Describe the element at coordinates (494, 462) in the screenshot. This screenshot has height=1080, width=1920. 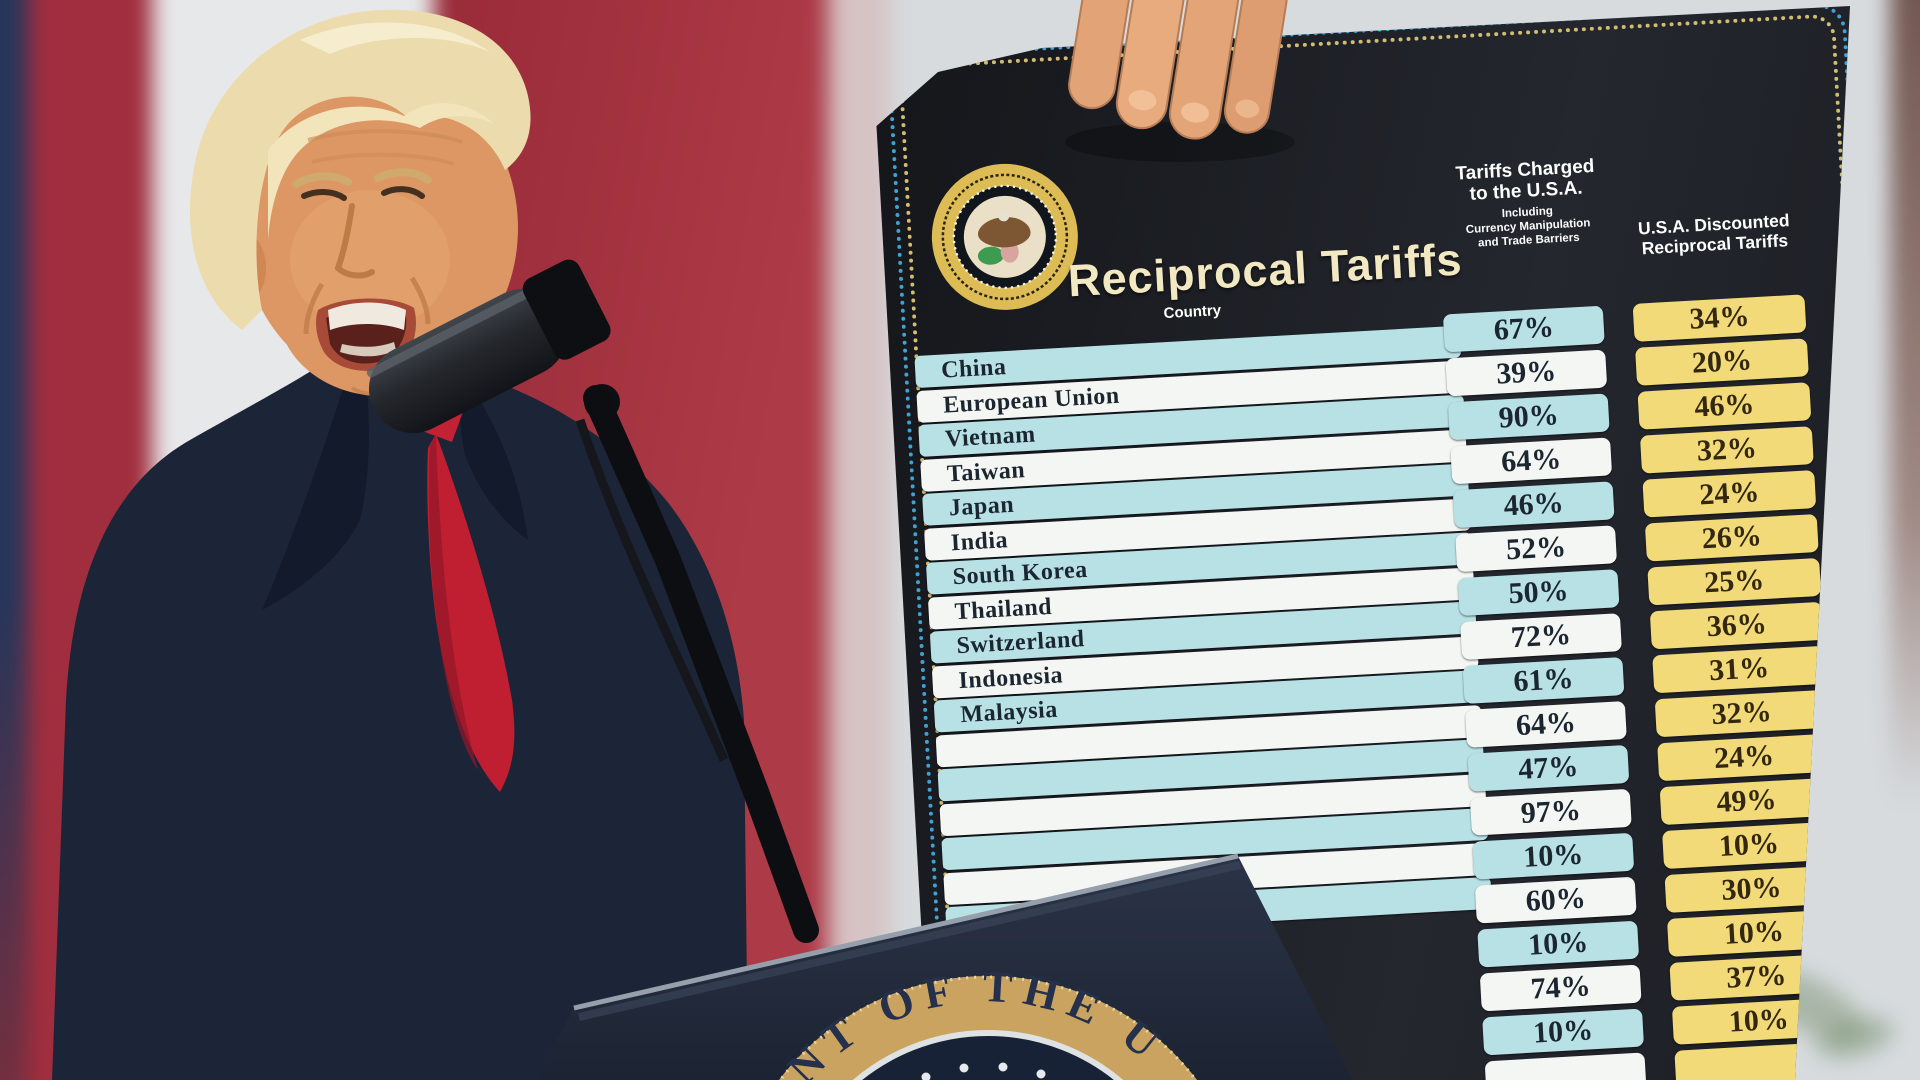
I see `suit-lapel-right` at that location.